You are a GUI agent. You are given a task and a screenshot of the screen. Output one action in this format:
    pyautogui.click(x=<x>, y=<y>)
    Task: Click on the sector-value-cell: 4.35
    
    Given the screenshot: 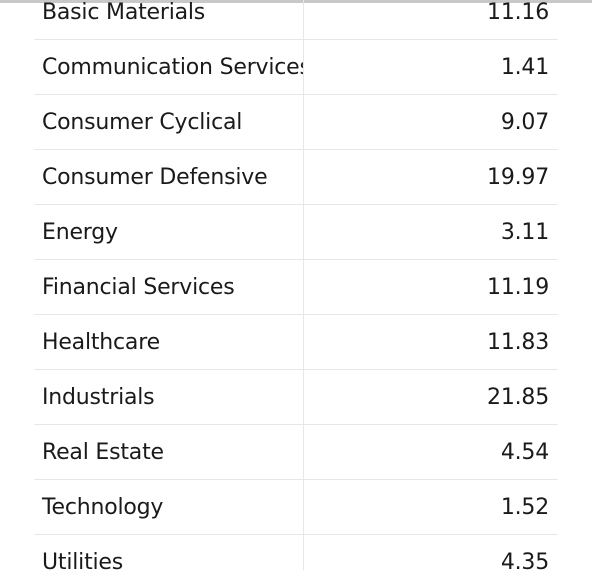 What is the action you would take?
    pyautogui.click(x=524, y=559)
    